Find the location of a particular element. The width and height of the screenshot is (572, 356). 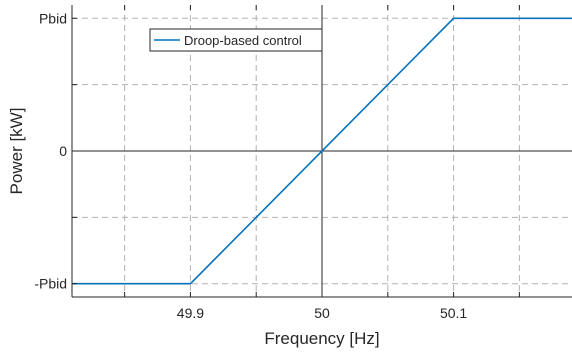

x-tick-label: 50 is located at coordinates (322, 313).